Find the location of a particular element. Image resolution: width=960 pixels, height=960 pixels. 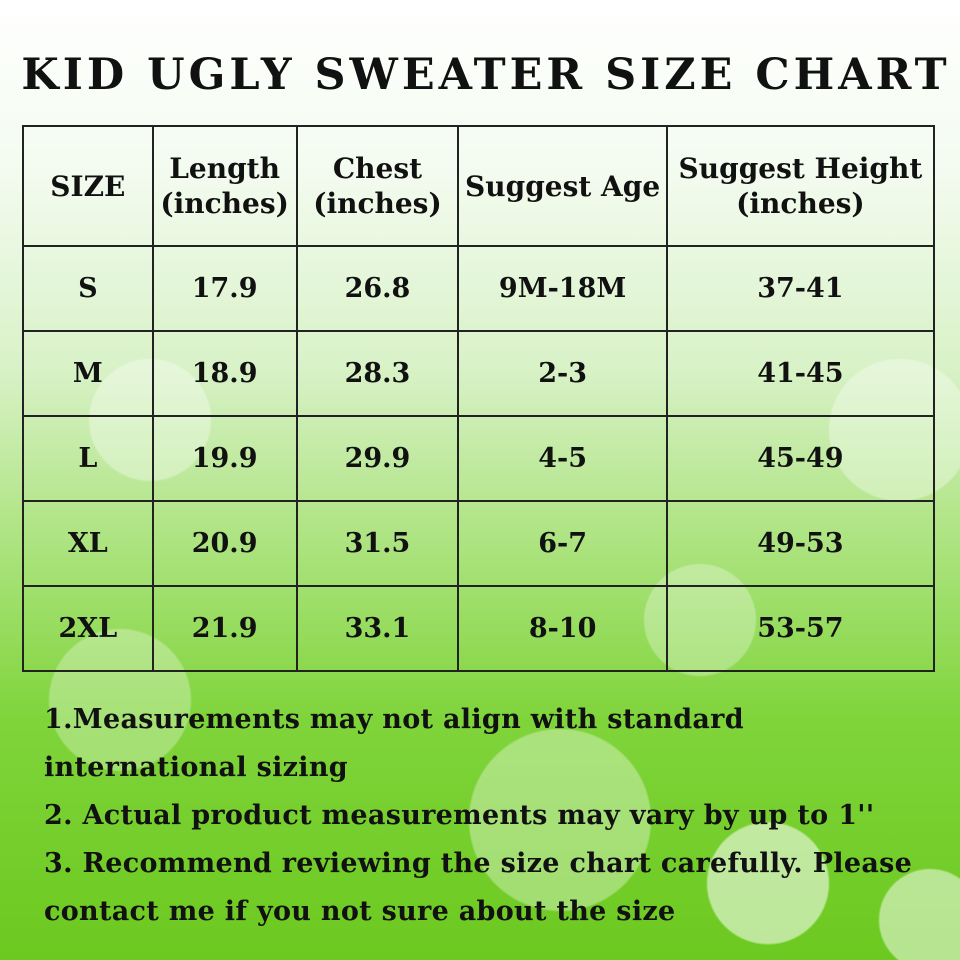

cell-chest: 33.1 is located at coordinates (377, 628).